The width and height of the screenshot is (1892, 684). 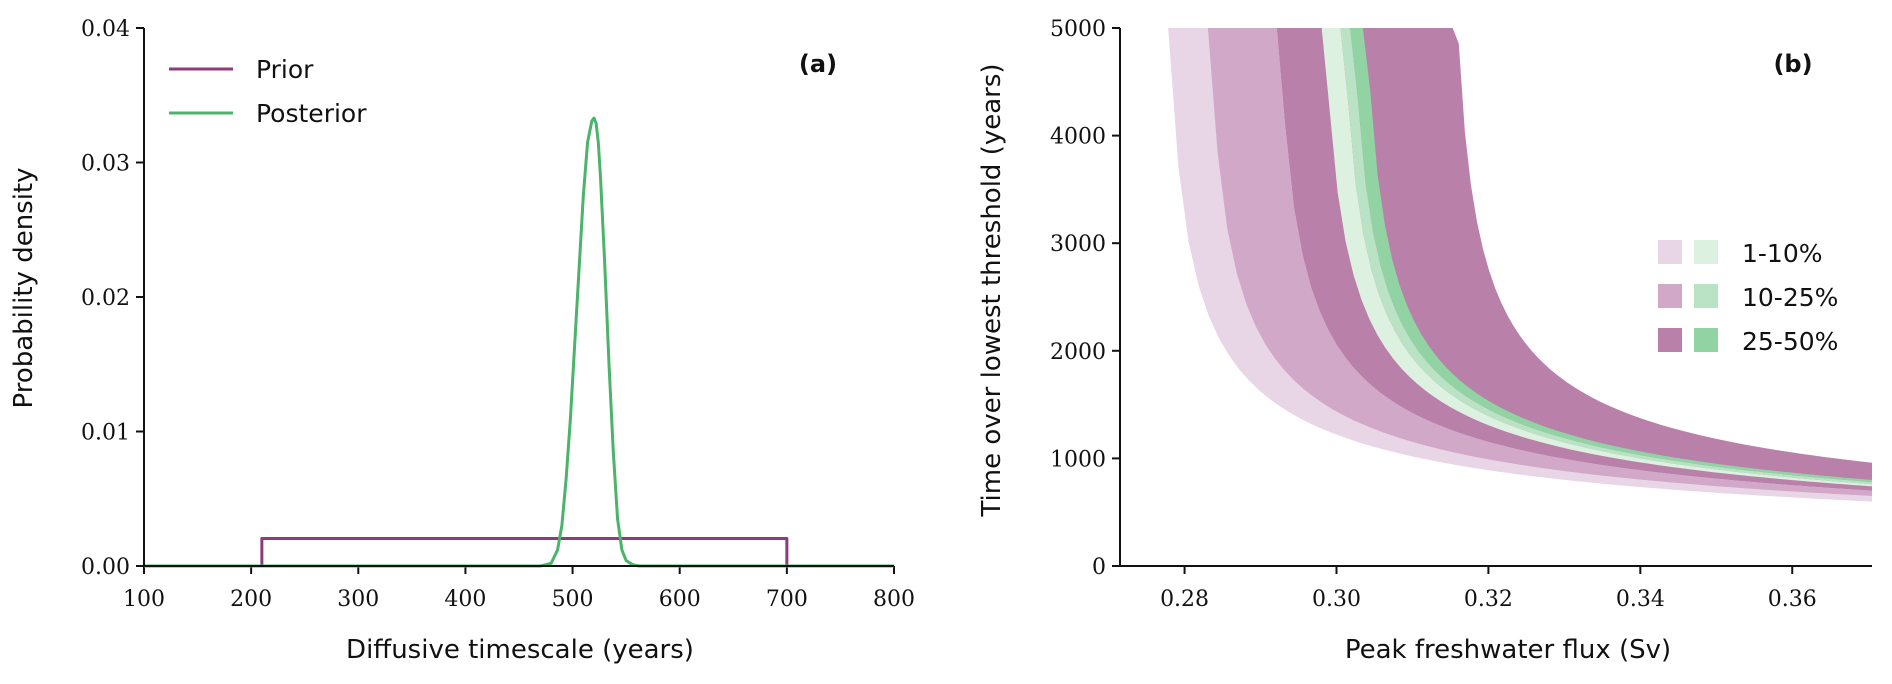 What do you see at coordinates (1782, 253) in the screenshot?
I see `b-legend-label-1-10: 1-10%` at bounding box center [1782, 253].